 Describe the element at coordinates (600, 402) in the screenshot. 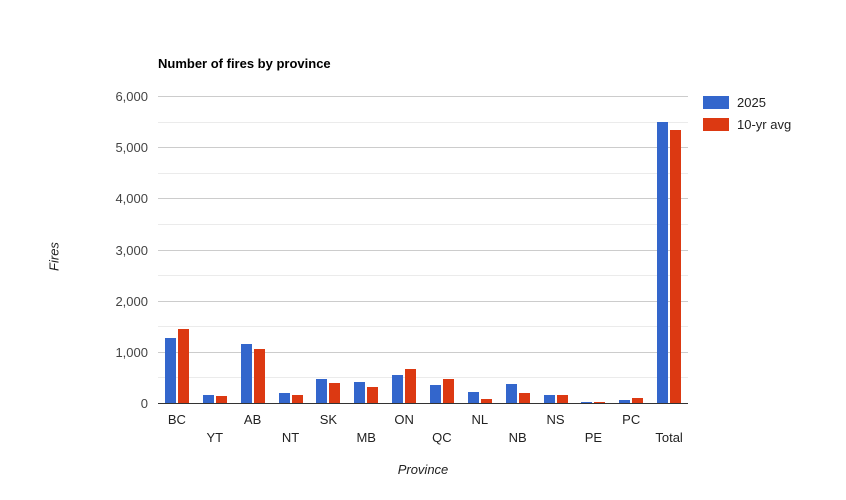

I see `bar-10-yr-avg-pe` at that location.